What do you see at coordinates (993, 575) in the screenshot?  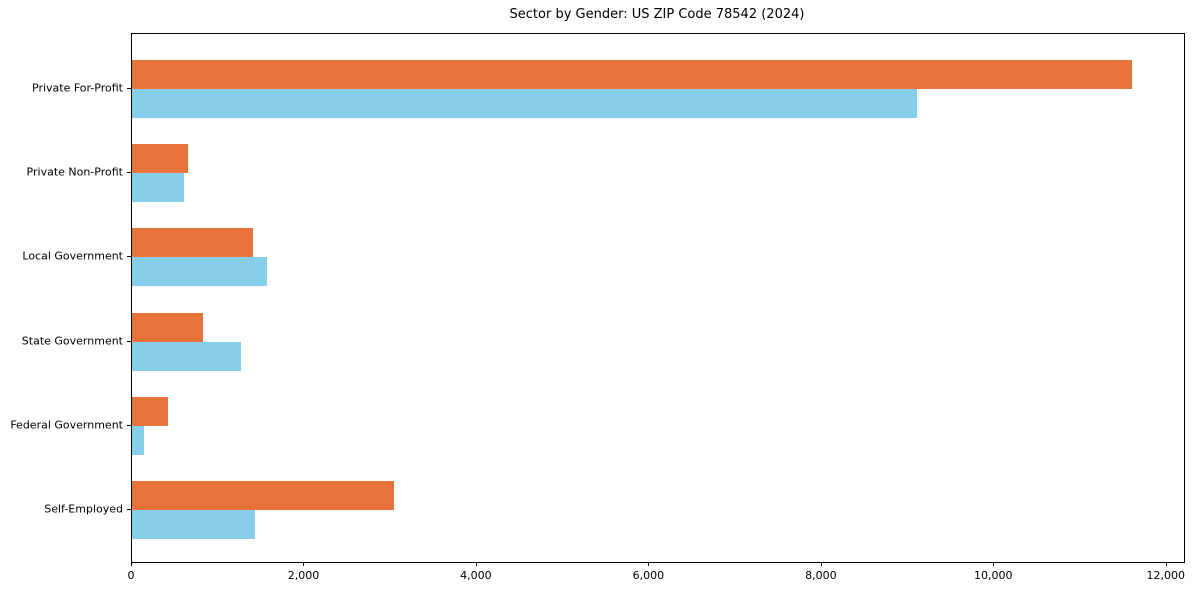 I see `x-tick-label-10-000: 10,000` at bounding box center [993, 575].